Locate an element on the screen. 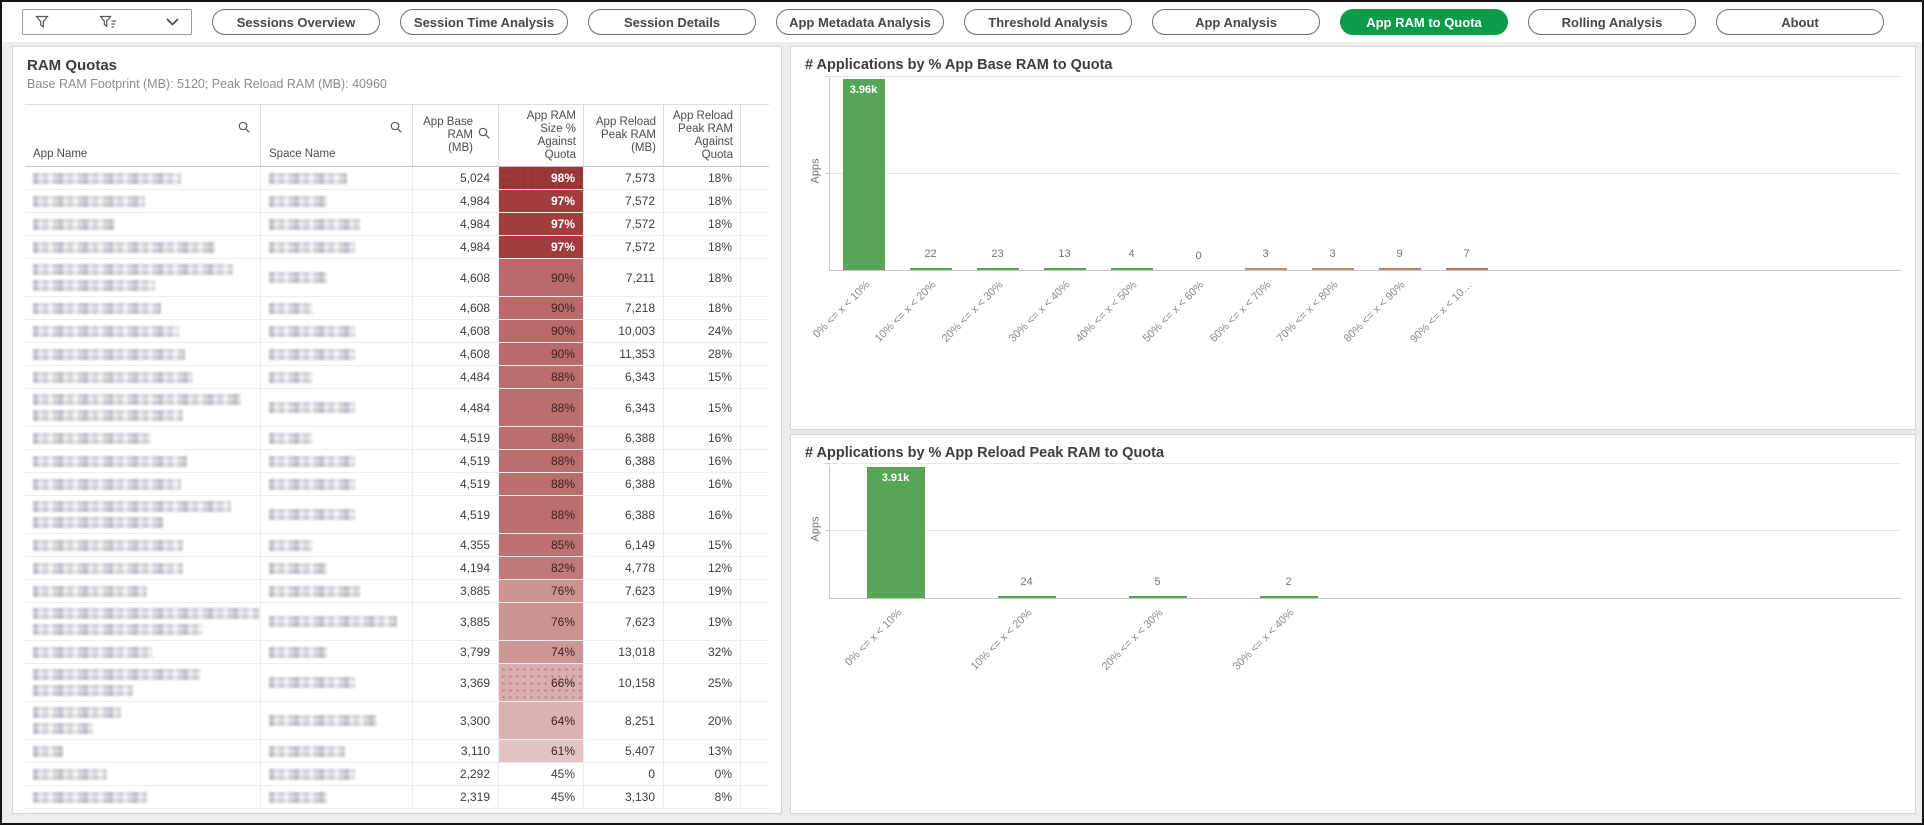  tab-app-analysis: App Analysis is located at coordinates (1236, 22).